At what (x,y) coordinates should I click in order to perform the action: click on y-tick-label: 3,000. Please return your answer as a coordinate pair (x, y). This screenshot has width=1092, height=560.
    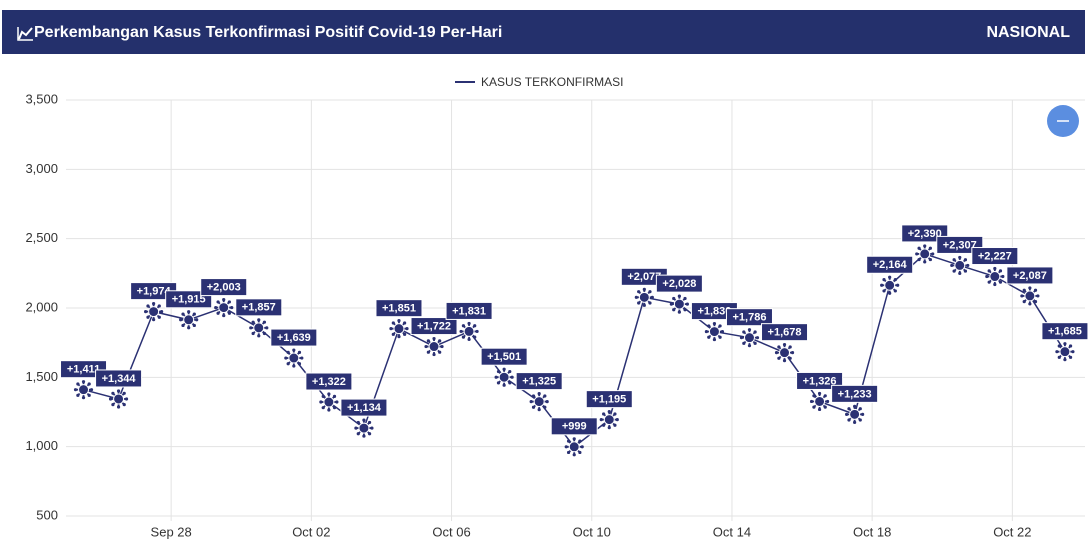
    Looking at the image, I should click on (41, 168).